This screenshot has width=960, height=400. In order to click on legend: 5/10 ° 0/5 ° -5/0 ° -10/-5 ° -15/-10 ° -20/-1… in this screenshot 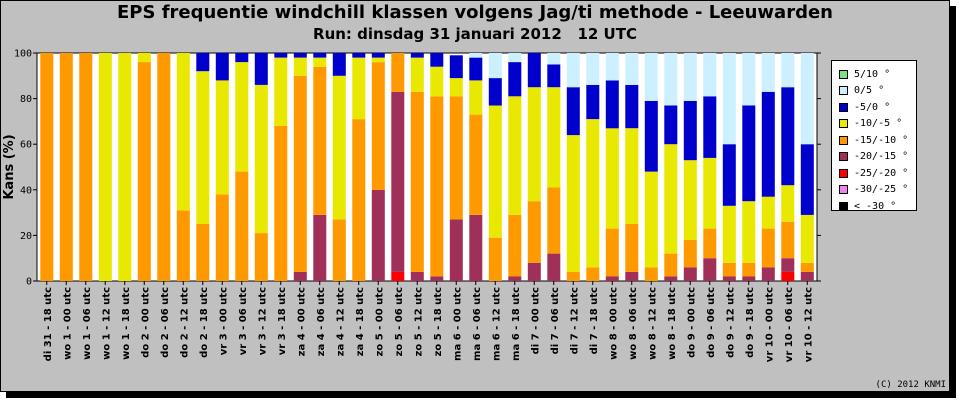, I will do `click(874, 136)`.